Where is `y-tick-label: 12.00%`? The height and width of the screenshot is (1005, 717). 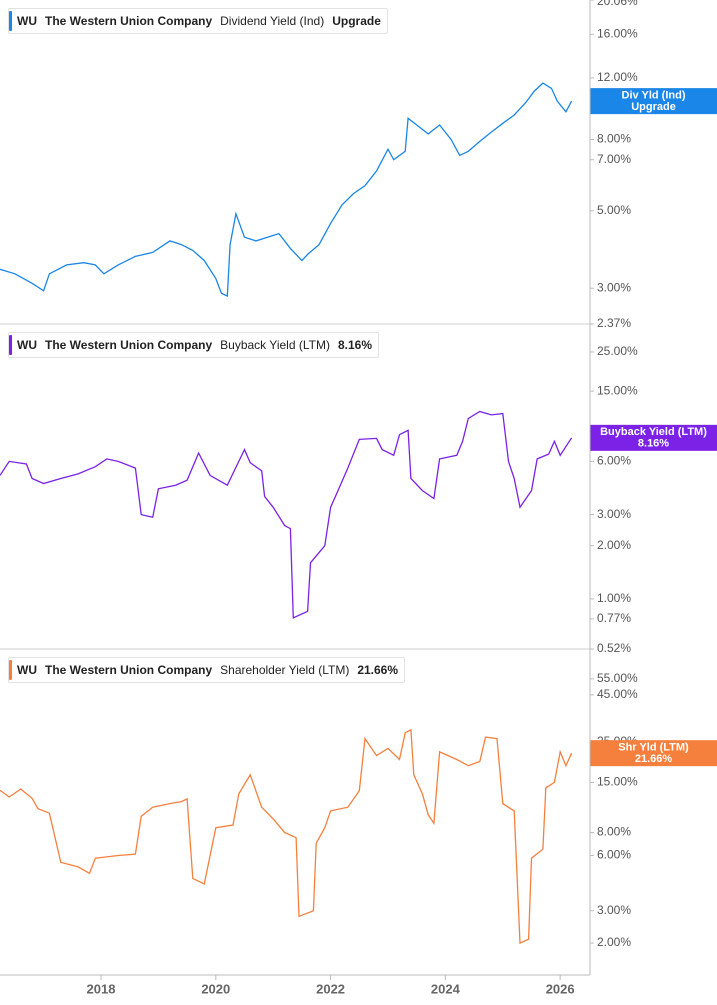
y-tick-label: 12.00% is located at coordinates (617, 77).